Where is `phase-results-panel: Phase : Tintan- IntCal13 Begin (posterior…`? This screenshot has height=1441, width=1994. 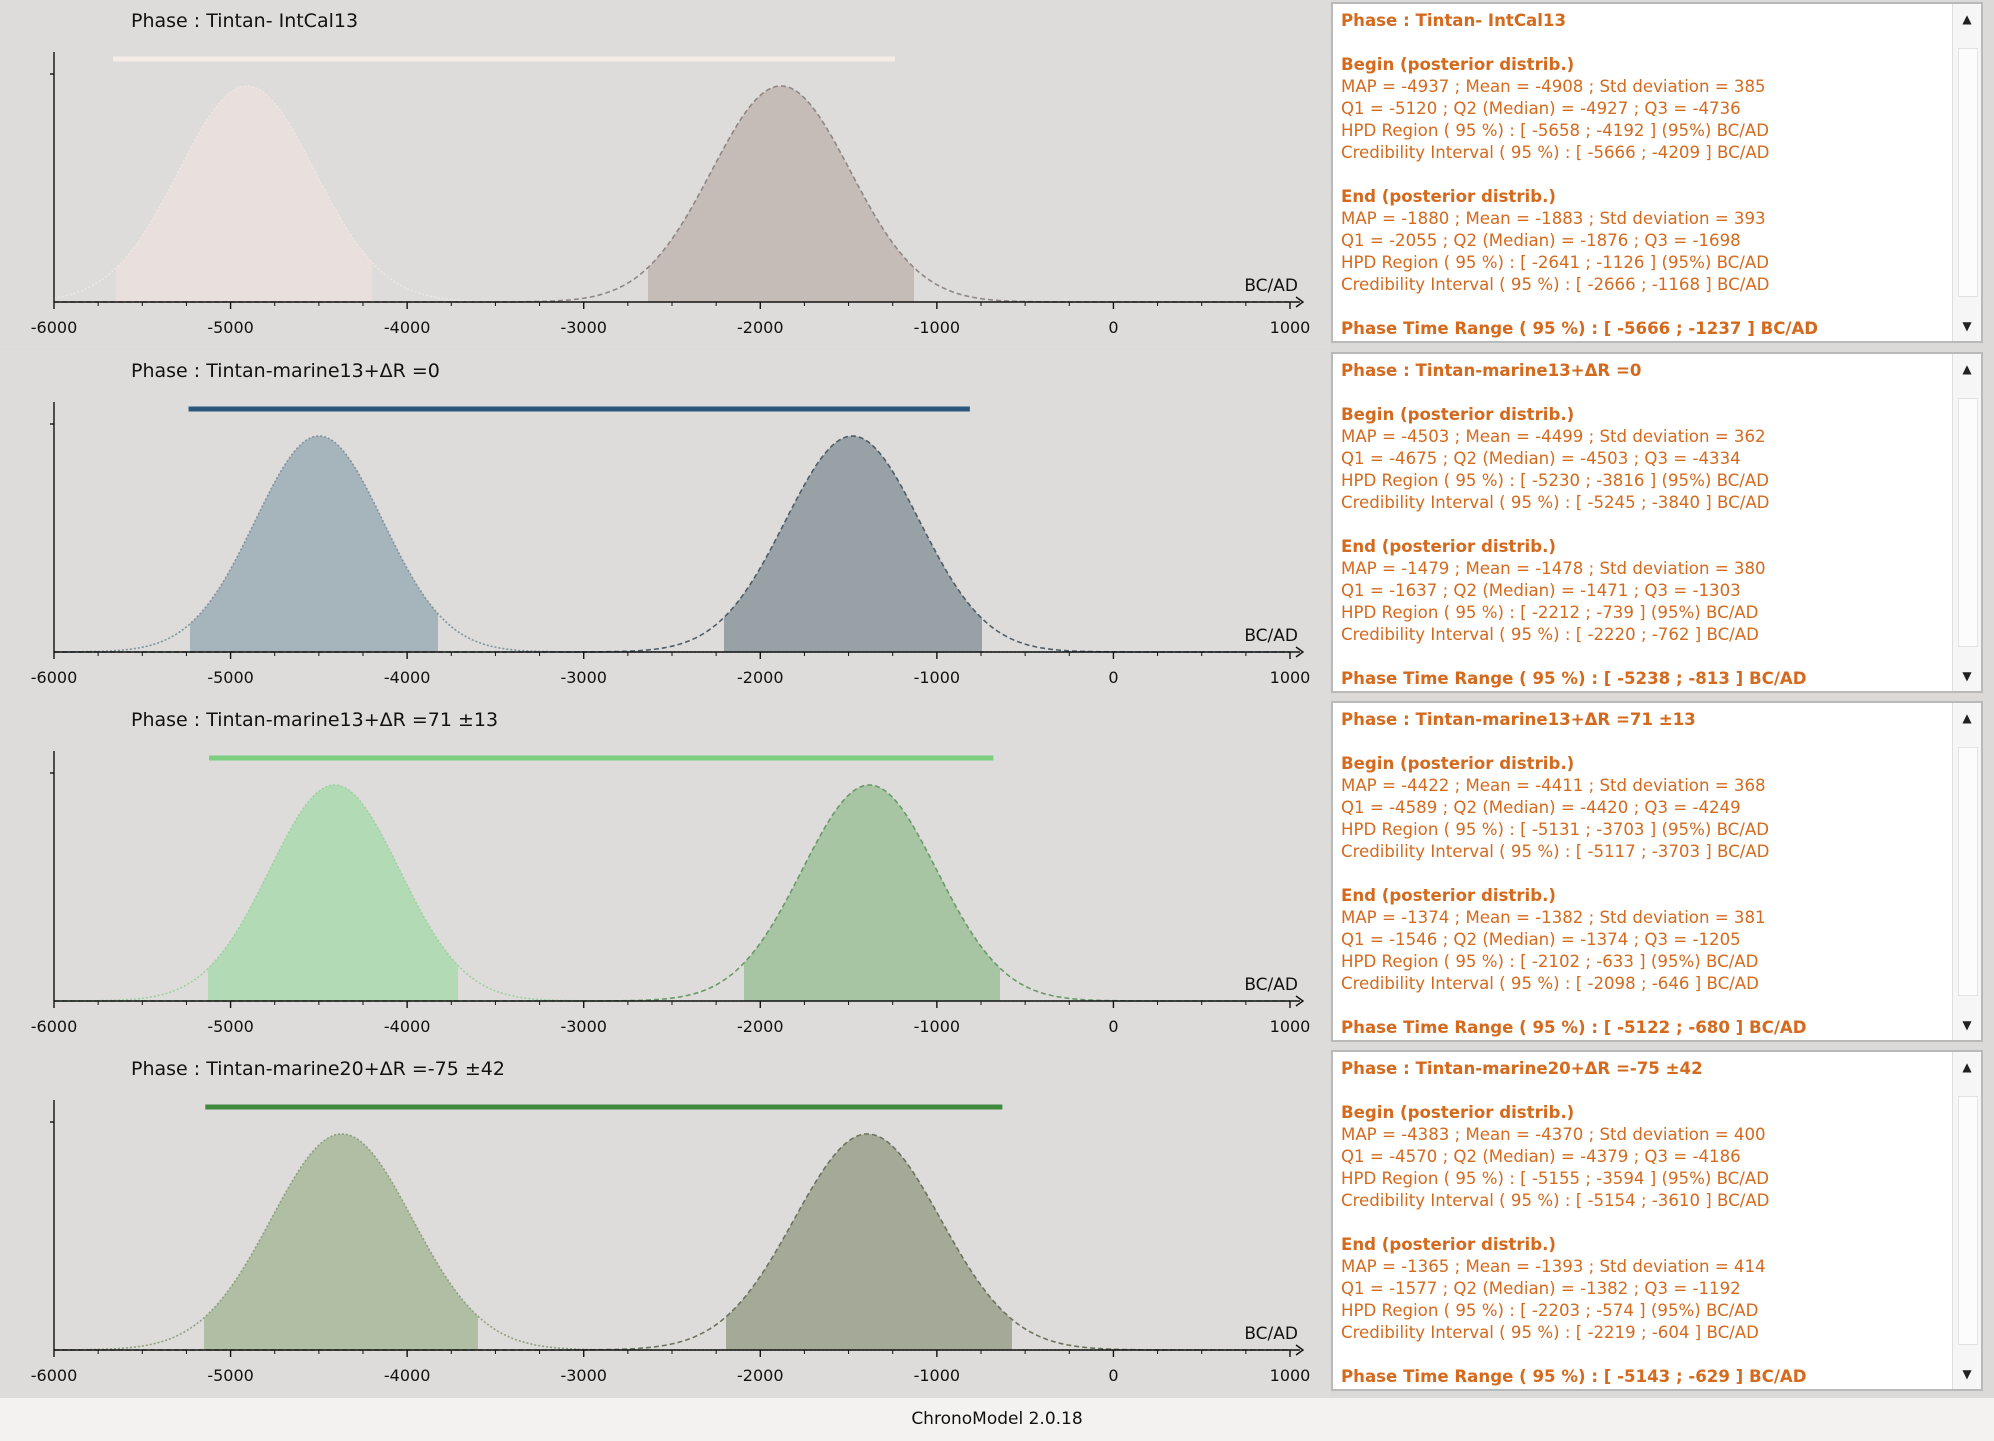 phase-results-panel: Phase : Tintan- IntCal13 Begin (posterior… is located at coordinates (1657, 172).